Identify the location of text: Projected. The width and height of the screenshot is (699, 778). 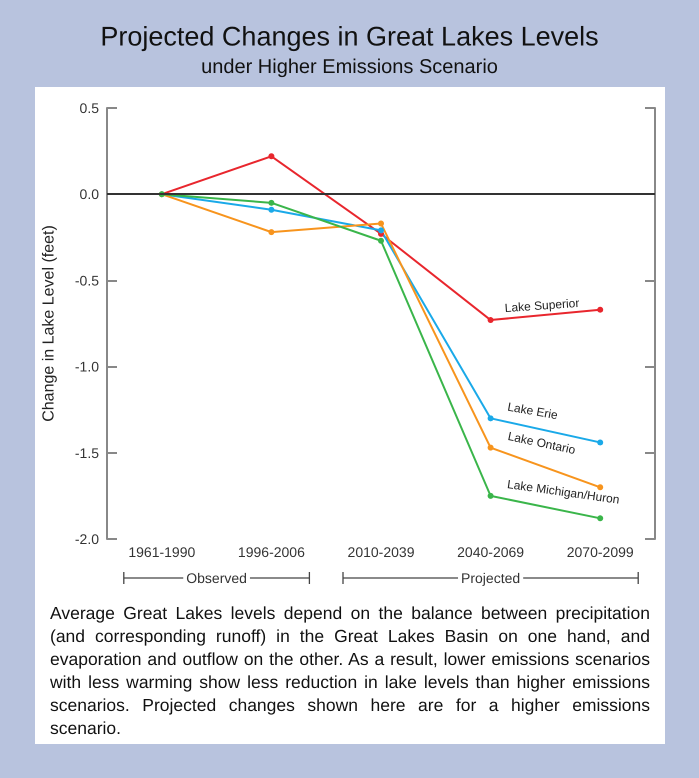
(490, 578).